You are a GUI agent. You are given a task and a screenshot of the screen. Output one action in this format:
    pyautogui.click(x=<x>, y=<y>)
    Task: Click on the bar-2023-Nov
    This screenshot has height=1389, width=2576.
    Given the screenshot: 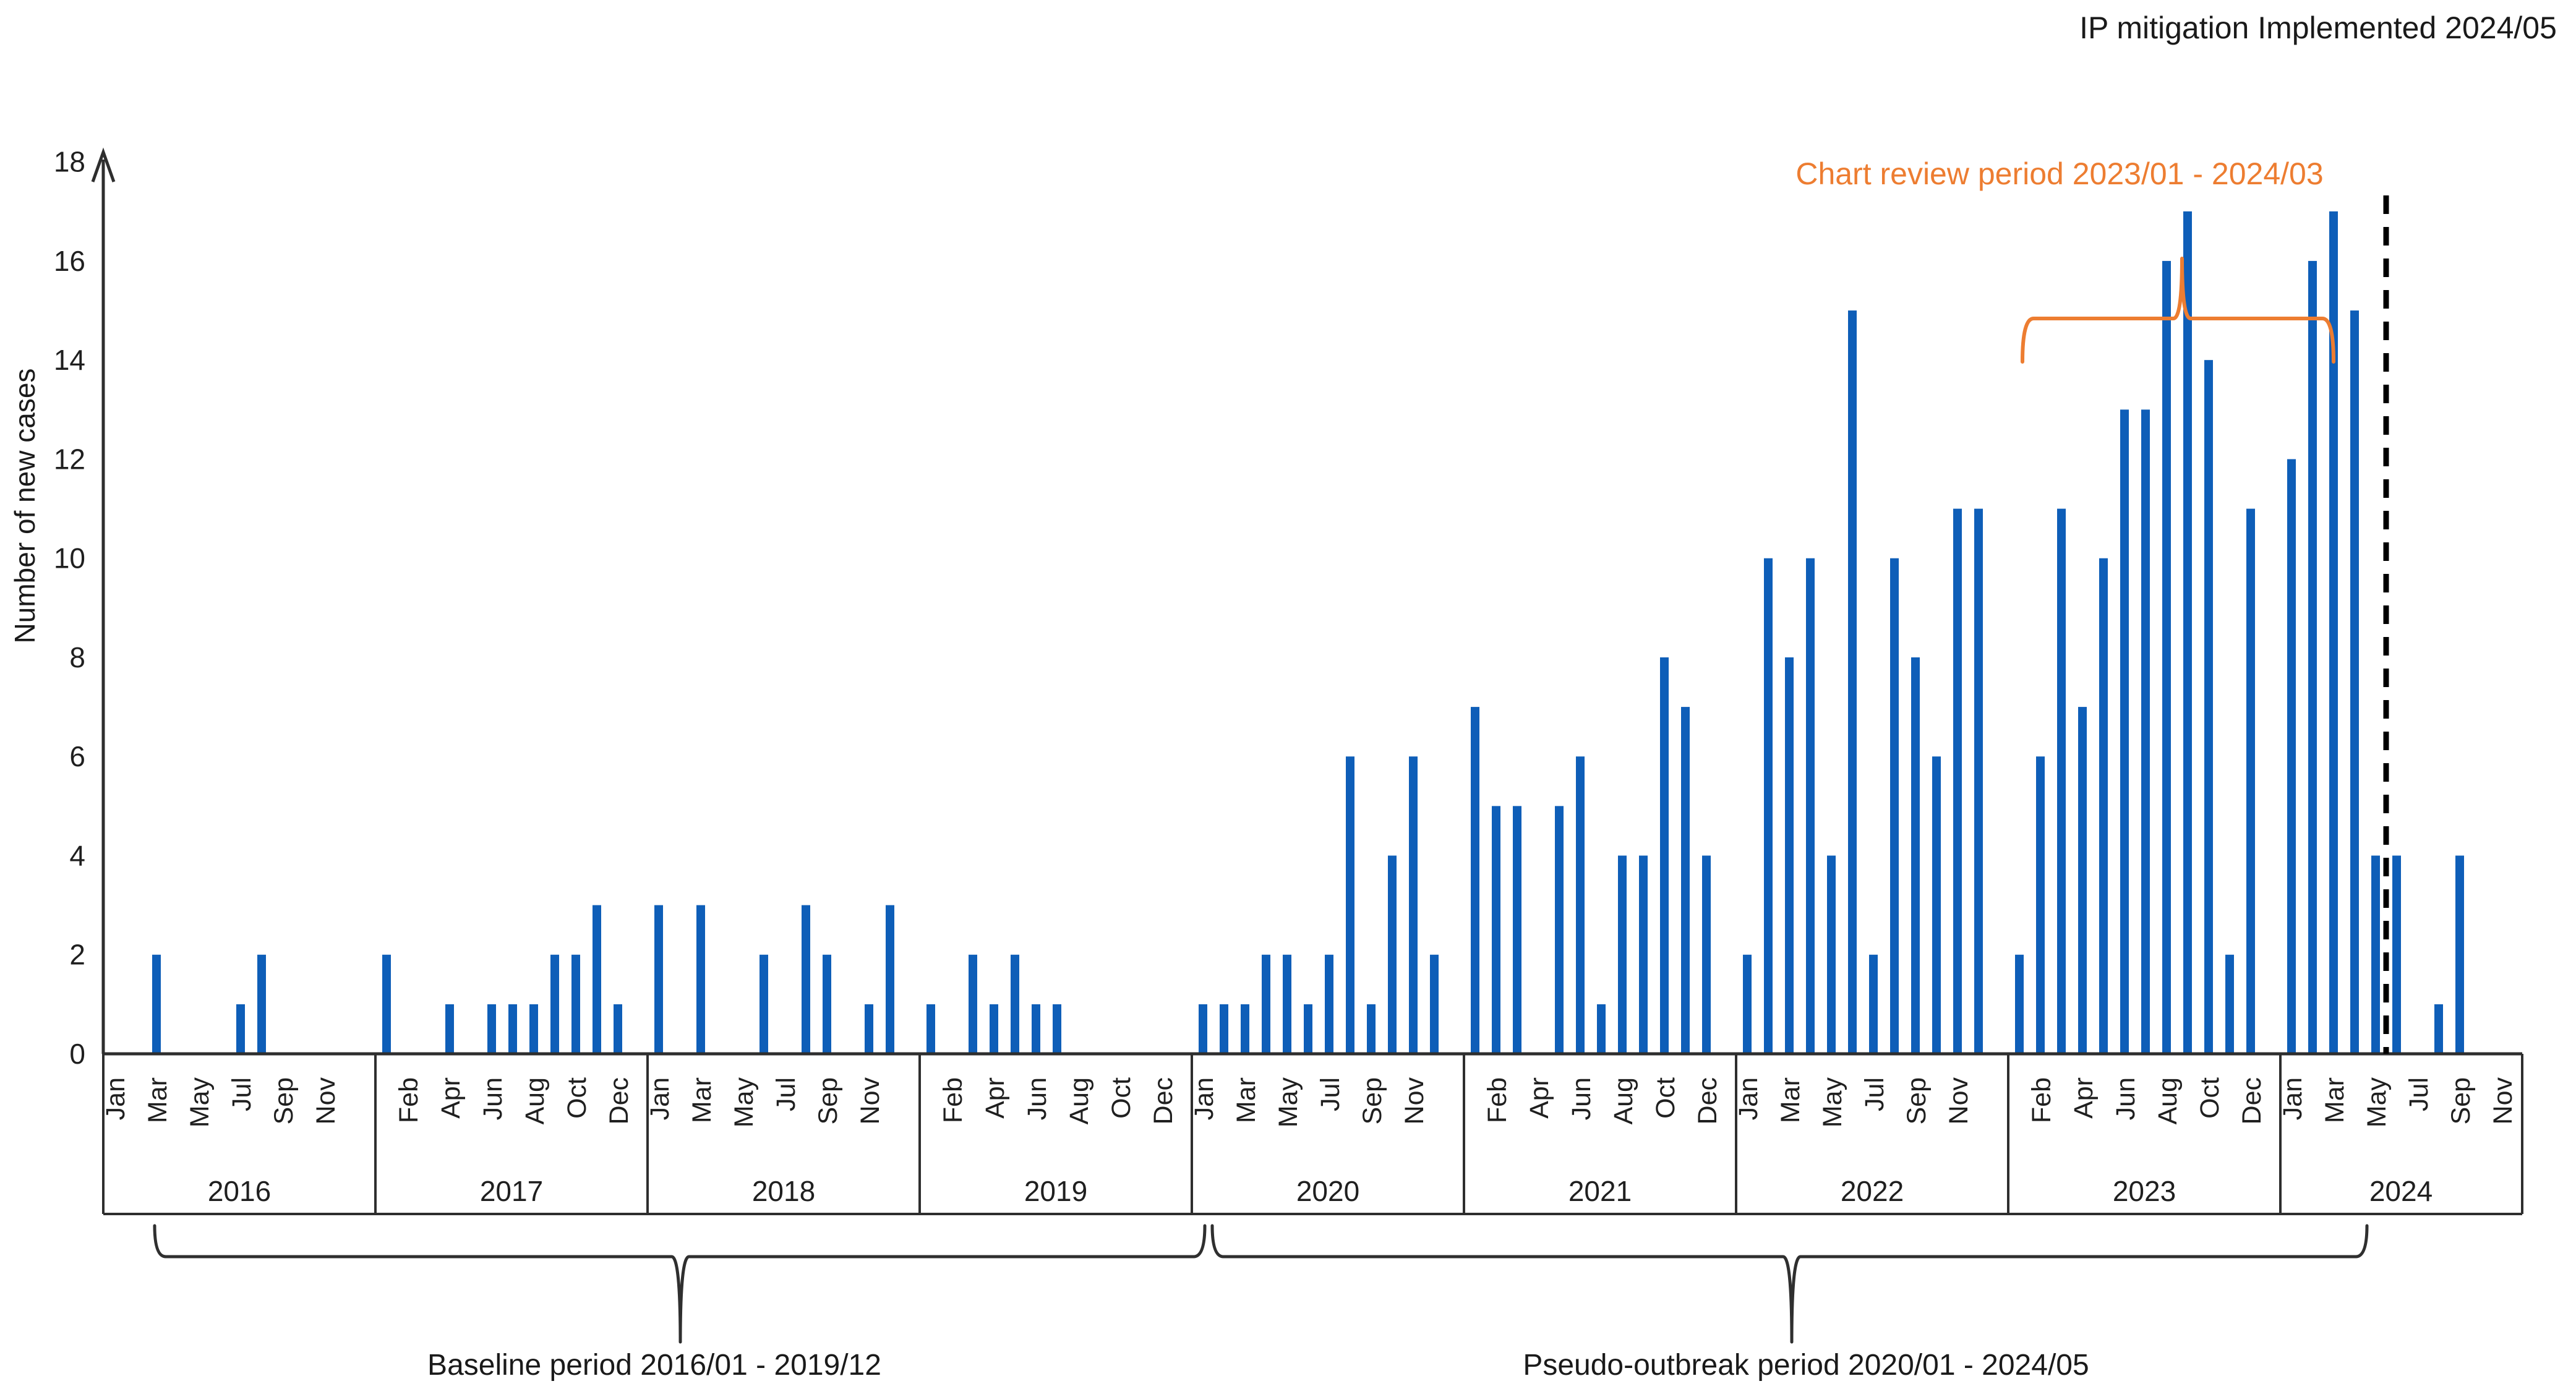 What is the action you would take?
    pyautogui.click(x=2229, y=1004)
    